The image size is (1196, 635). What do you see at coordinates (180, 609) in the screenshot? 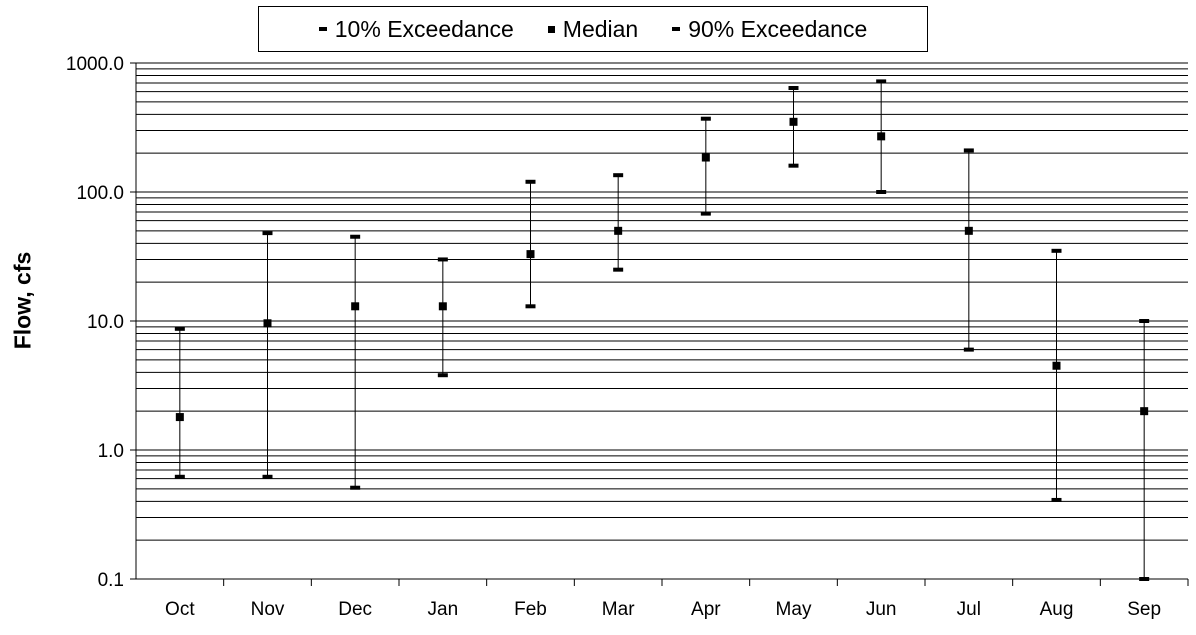
I see `x-tick-label: Oct` at bounding box center [180, 609].